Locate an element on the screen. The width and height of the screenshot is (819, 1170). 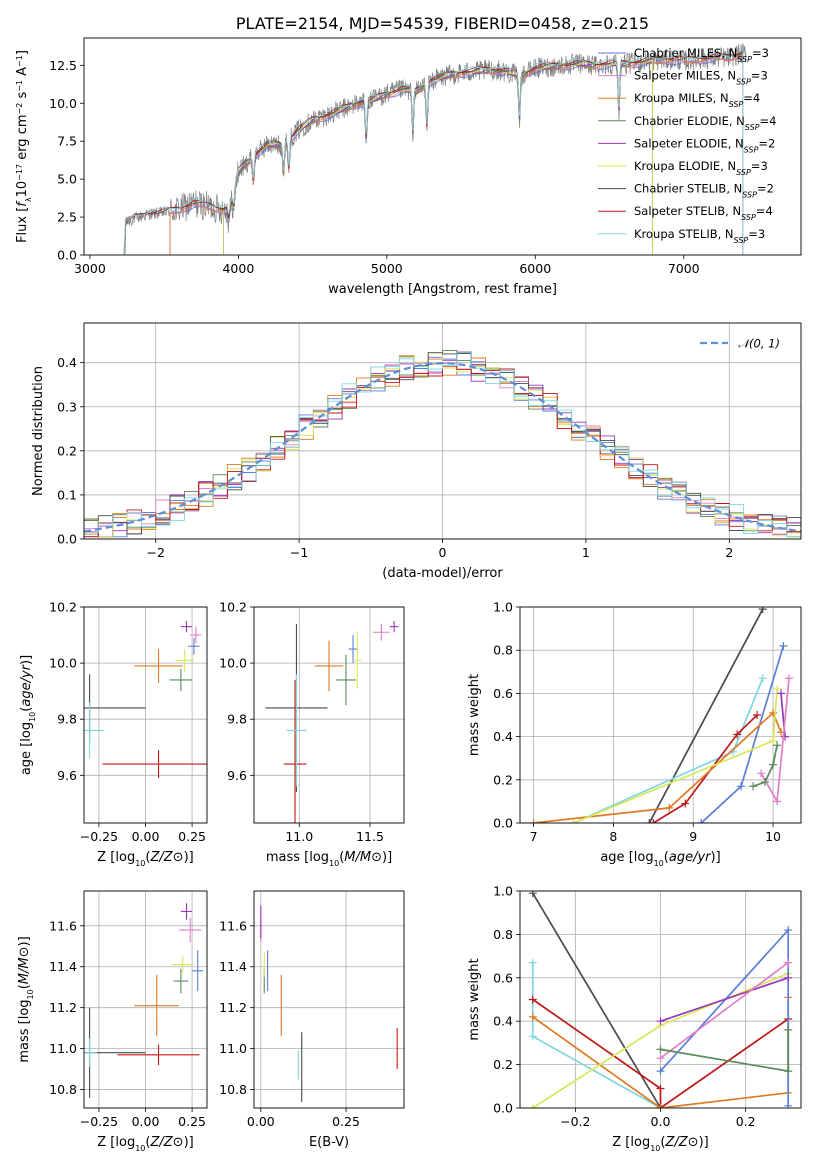
y-tick-label: 0.2 is located at coordinates (67, 450).